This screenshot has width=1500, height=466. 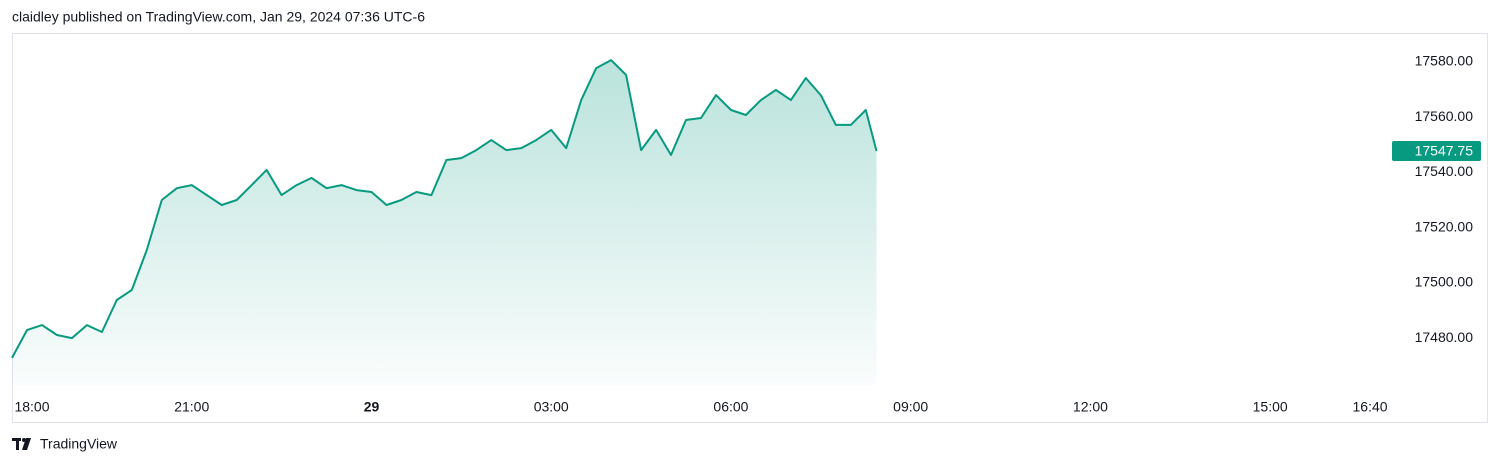 I want to click on x-tick-label: 12:00, so click(x=1090, y=407).